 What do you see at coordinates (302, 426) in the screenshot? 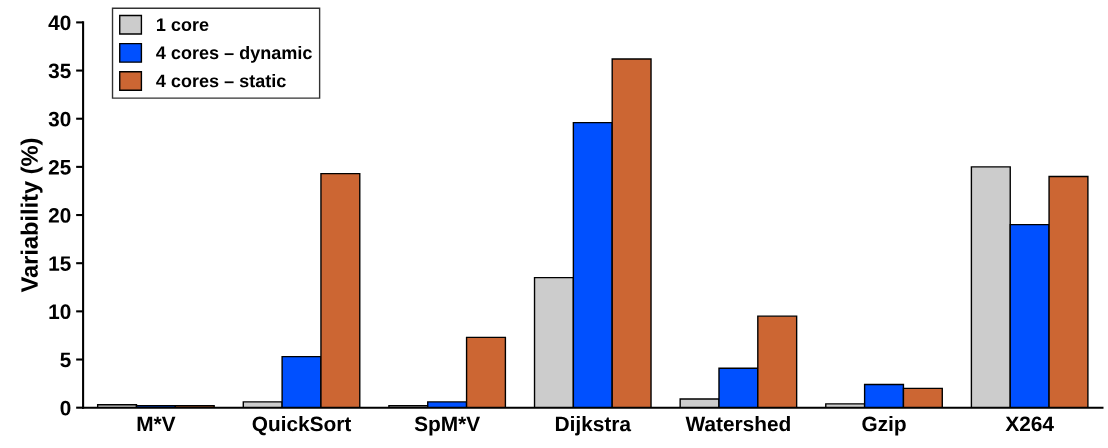
I see `x-tick-label: QuickSort` at bounding box center [302, 426].